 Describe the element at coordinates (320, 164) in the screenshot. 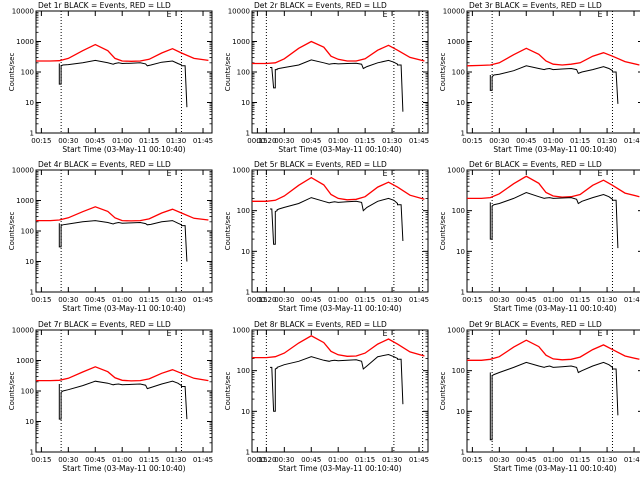

I see `chart-title: Det 5r BLACK = Events, RED = LLD` at that location.